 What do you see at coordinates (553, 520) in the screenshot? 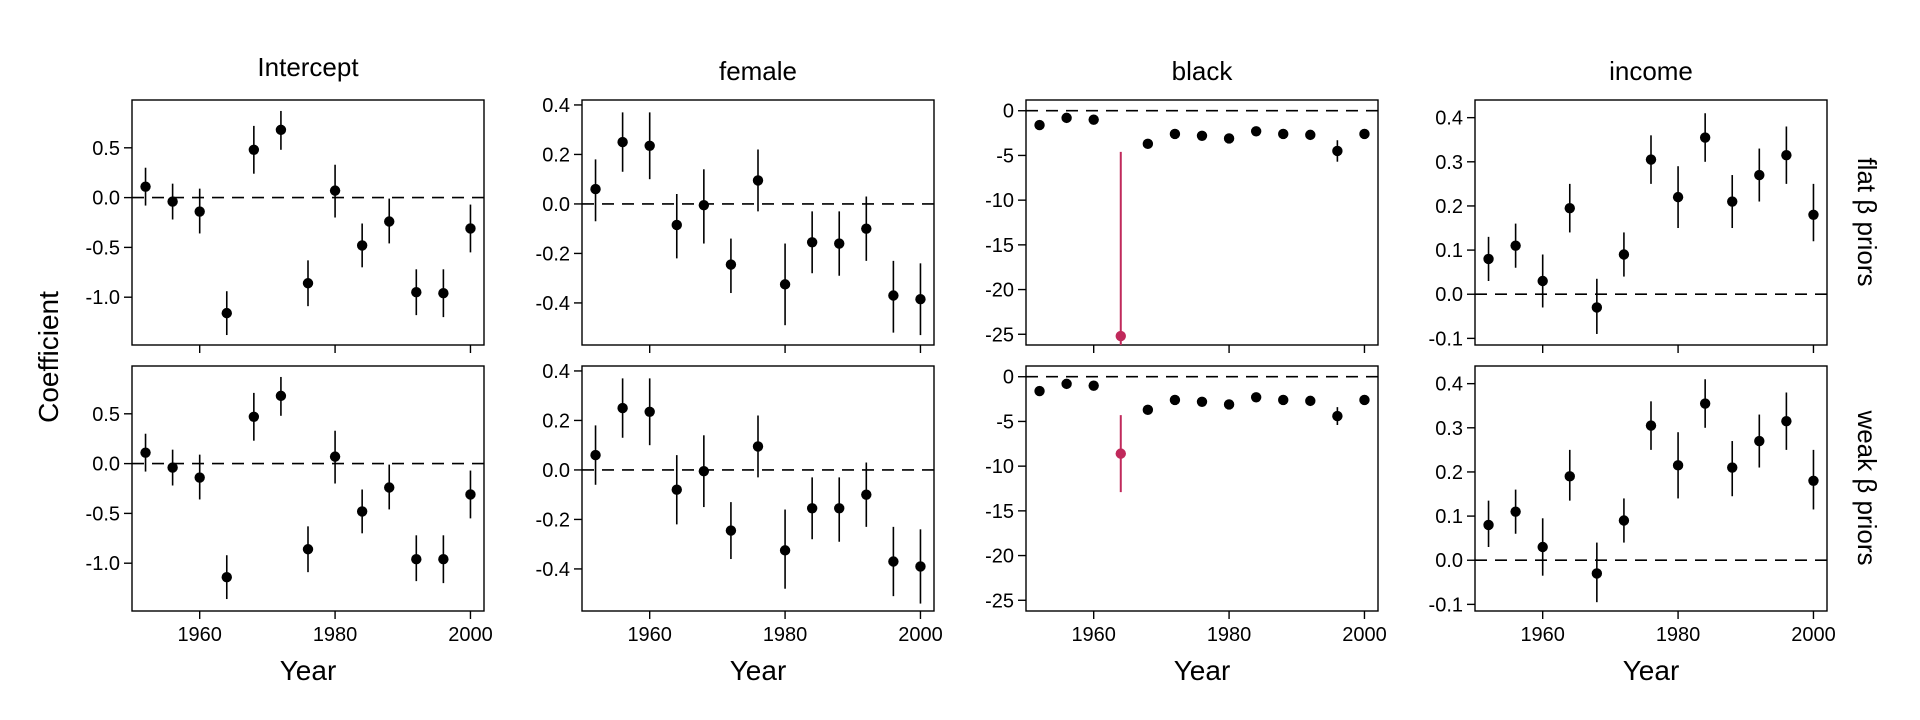
I see `y-tick-label: -0.2` at bounding box center [553, 520].